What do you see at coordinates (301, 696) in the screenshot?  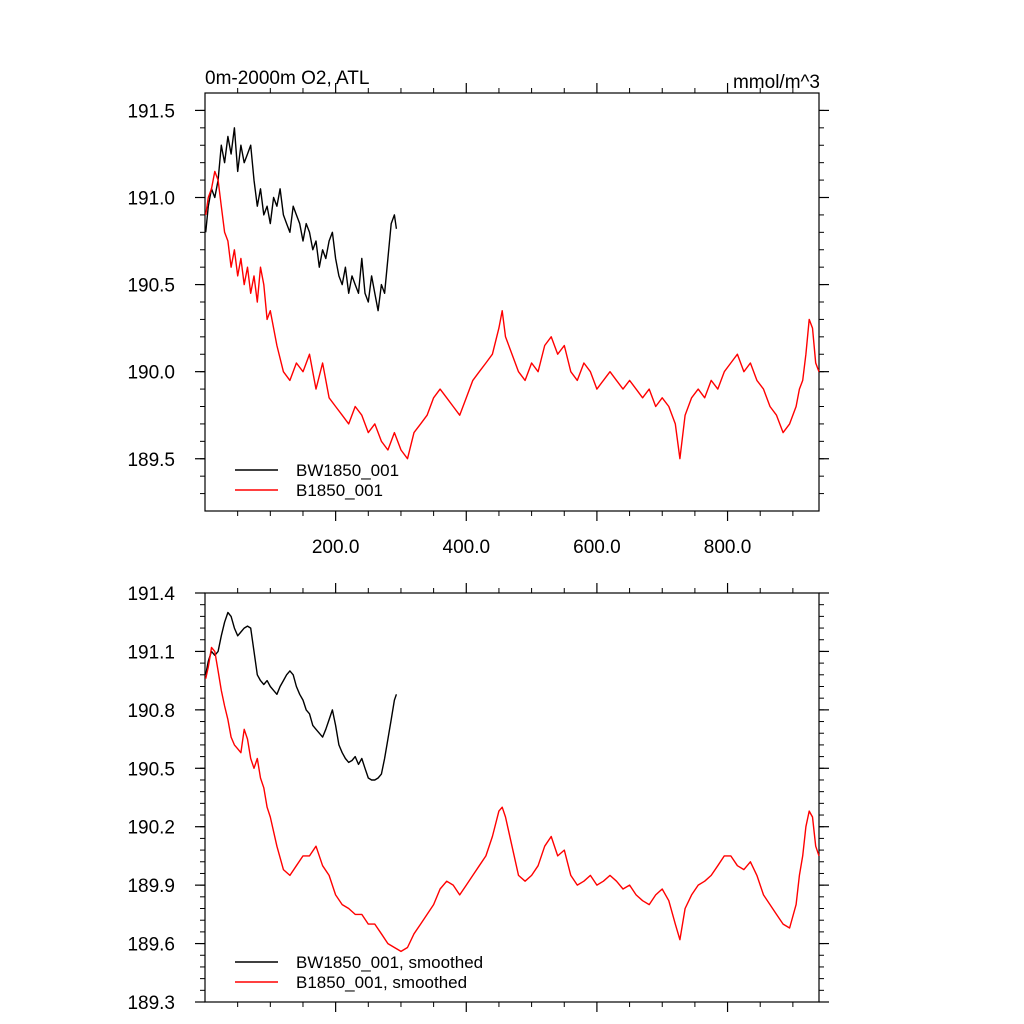 I see `series-line-bw1850-001-smoothed` at bounding box center [301, 696].